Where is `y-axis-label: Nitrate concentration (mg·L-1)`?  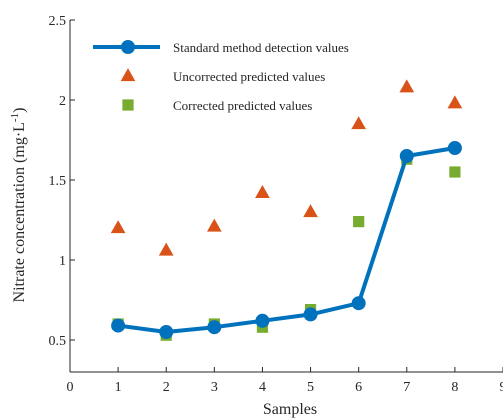
y-axis-label: Nitrate concentration (mg·L-1) is located at coordinates (18, 205).